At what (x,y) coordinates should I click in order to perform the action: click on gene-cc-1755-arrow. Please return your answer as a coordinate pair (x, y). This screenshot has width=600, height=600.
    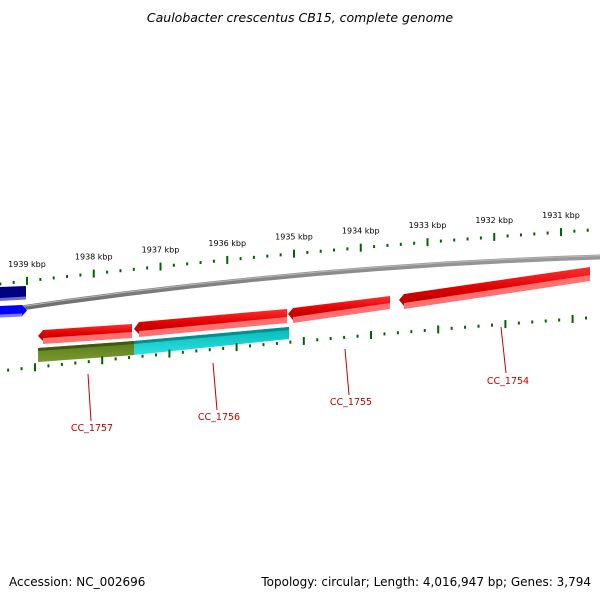
    Looking at the image, I should click on (339, 309).